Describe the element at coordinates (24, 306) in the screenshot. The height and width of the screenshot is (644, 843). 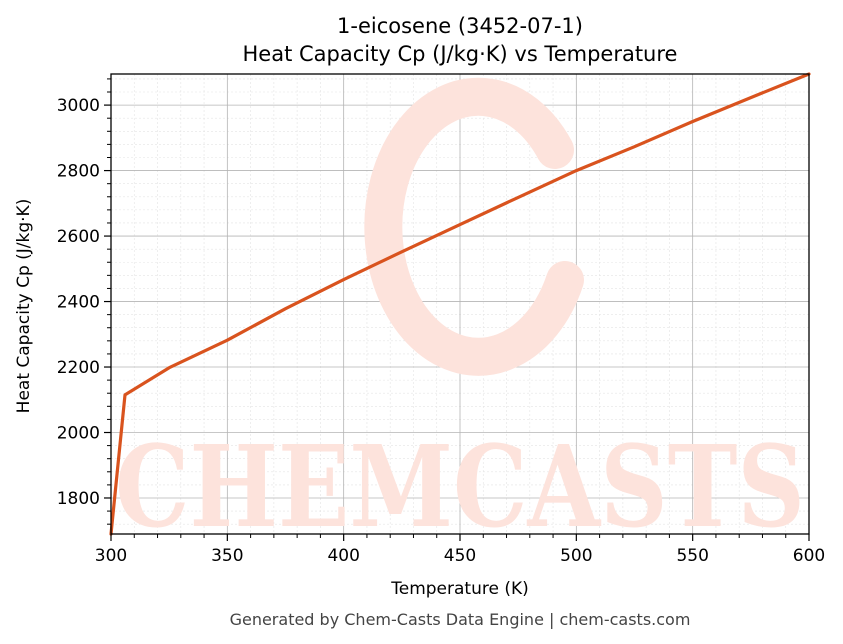
I see `y-axis-label: Heat Capacity Cp (J/kg·K)` at that location.